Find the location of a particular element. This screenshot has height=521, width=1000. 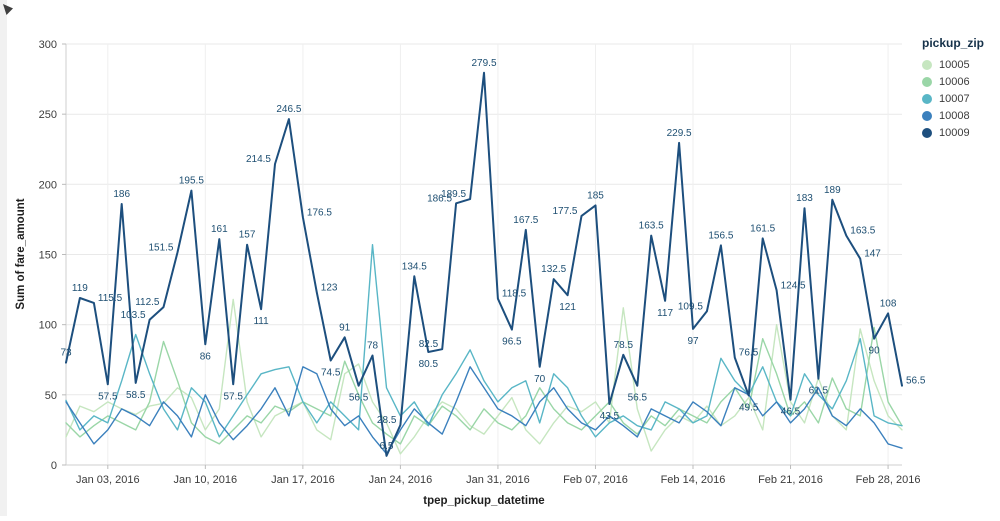

page-left-gutter is located at coordinates (3, 258).